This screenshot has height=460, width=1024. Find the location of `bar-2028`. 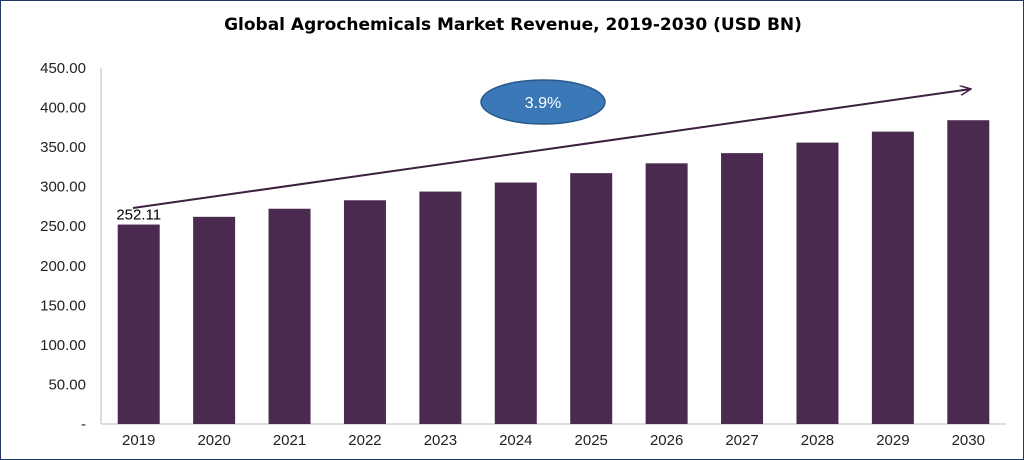

bar-2028 is located at coordinates (817, 283).